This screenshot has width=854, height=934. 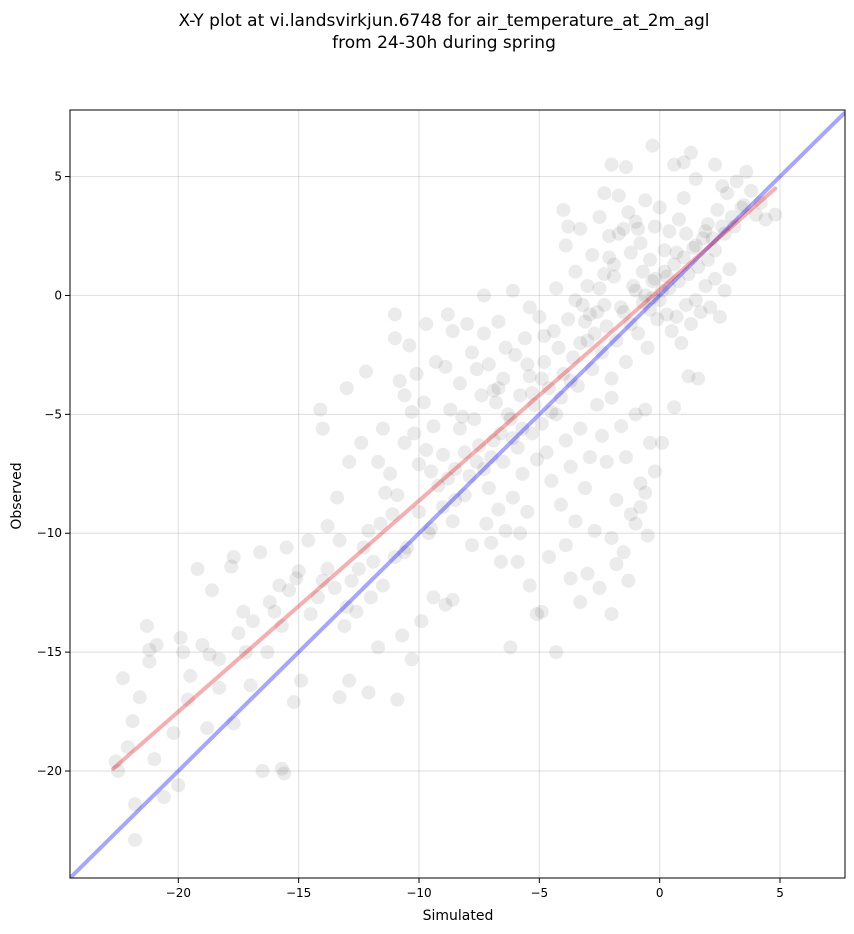 What do you see at coordinates (539, 893) in the screenshot?
I see `x-tick-label: −5` at bounding box center [539, 893].